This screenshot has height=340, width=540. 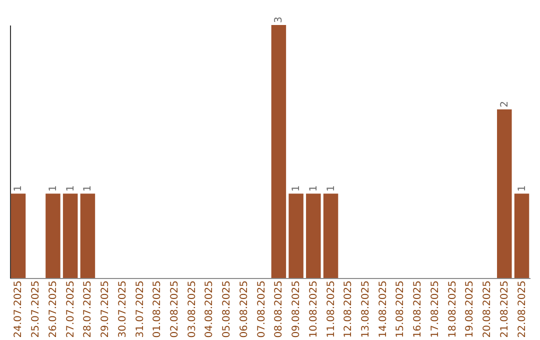 What do you see at coordinates (18, 309) in the screenshot?
I see `x-tick-label: 24.07.2025` at bounding box center [18, 309].